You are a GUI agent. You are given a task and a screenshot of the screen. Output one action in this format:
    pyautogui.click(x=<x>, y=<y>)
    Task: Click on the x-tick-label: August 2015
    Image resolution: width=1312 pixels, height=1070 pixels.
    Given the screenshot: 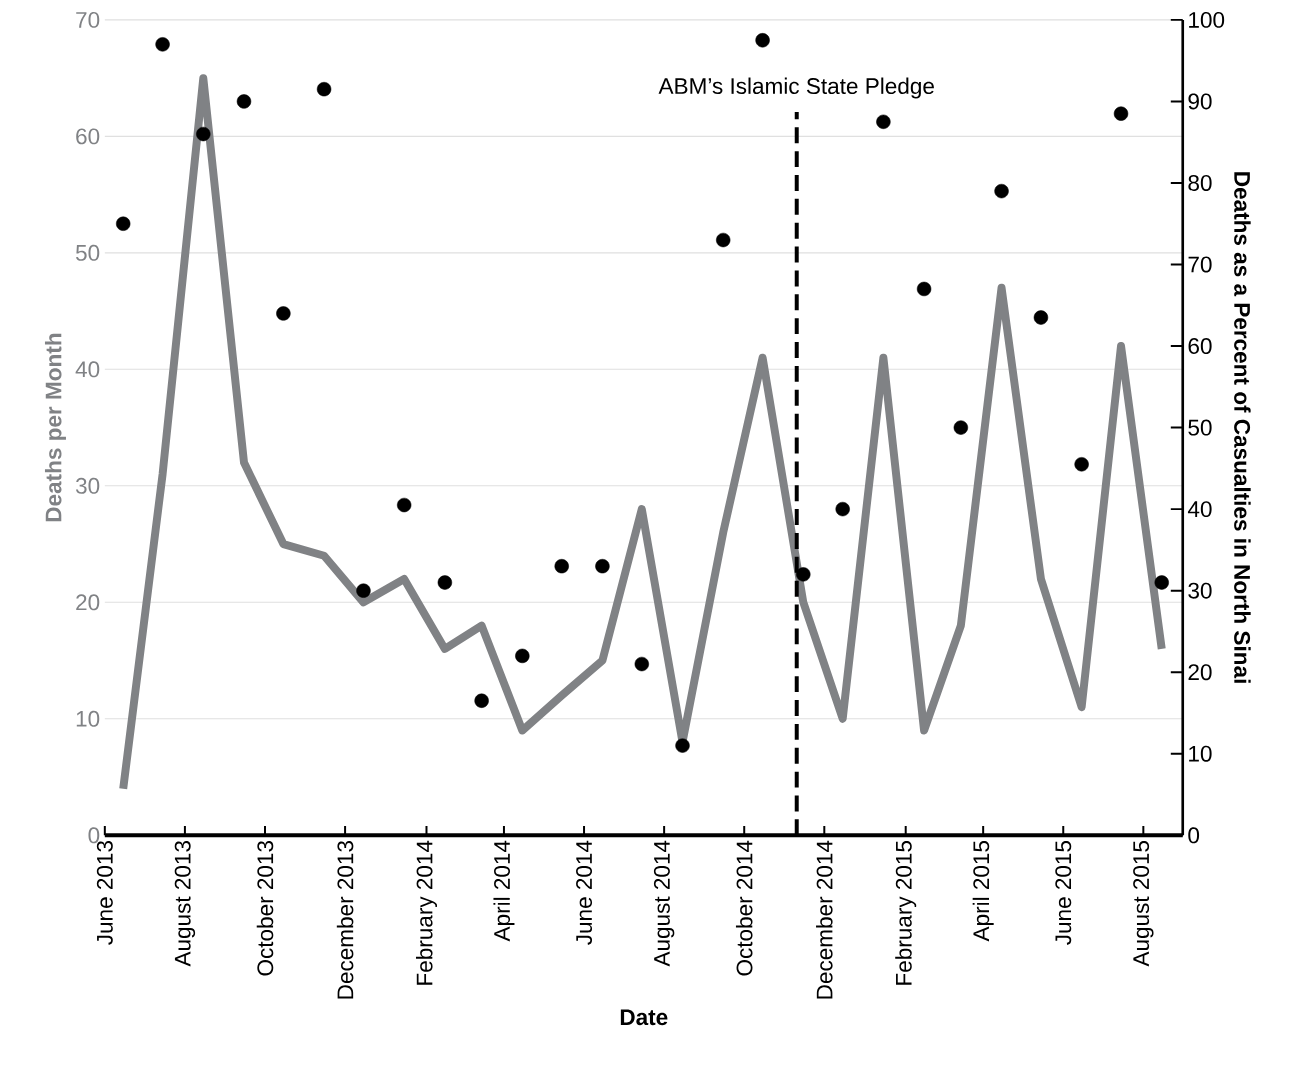 What is the action you would take?
    pyautogui.click(x=1143, y=903)
    